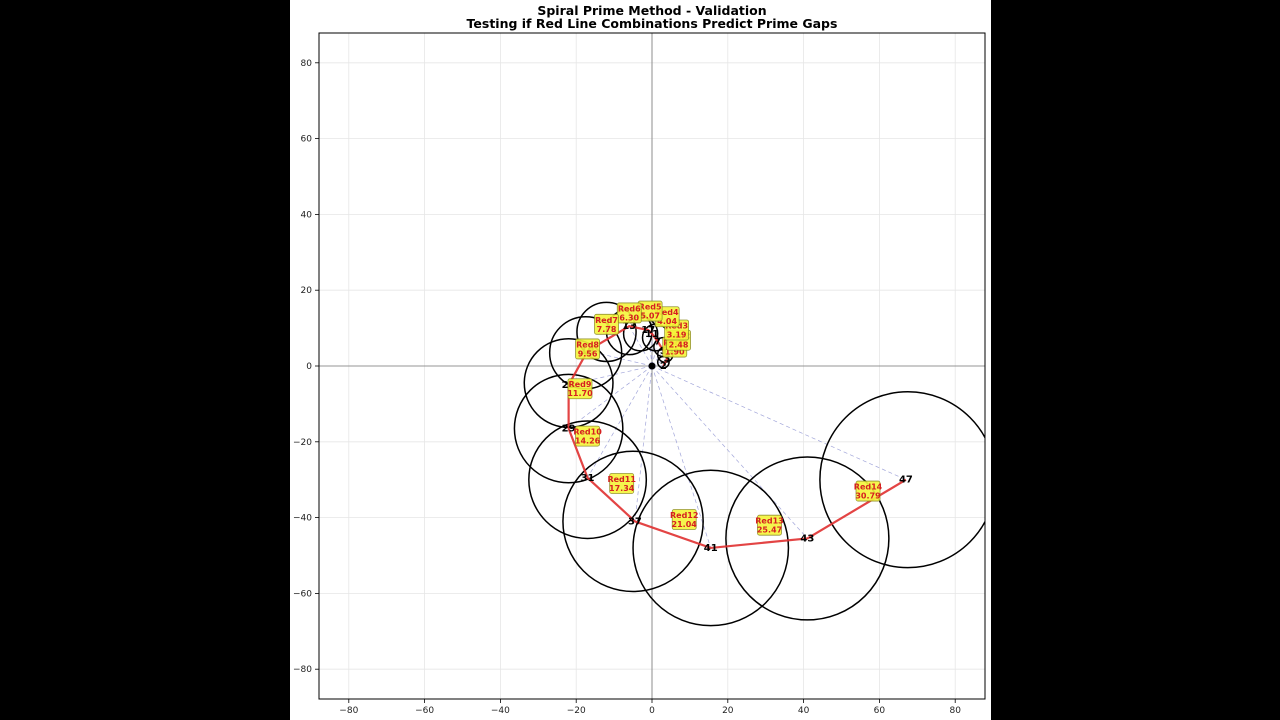 The height and width of the screenshot is (720, 1280). Describe the element at coordinates (587, 344) in the screenshot. I see `red-label-name: Red8` at that location.